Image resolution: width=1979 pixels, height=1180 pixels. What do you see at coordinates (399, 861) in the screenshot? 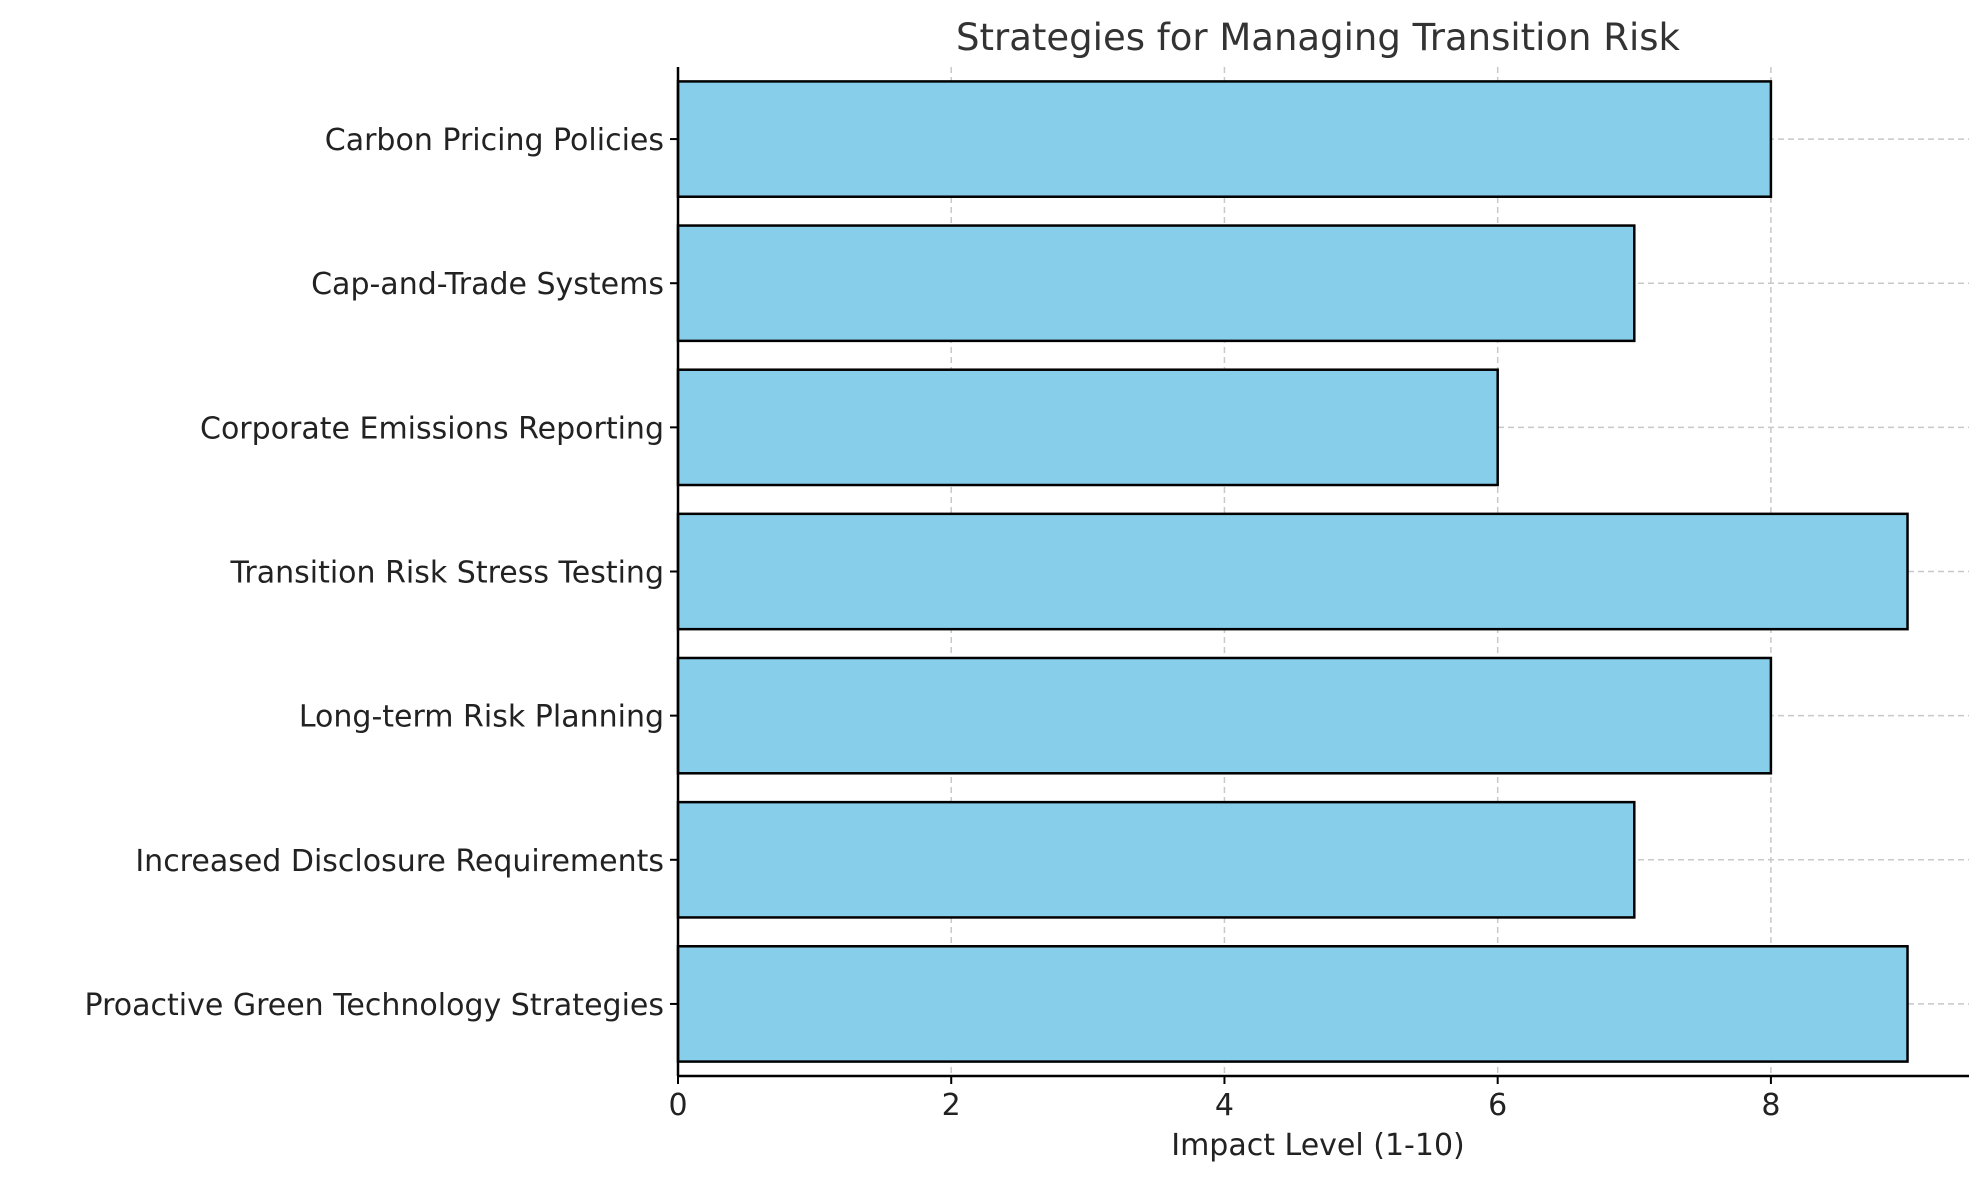
I see `y-tick-label: Increased Disclosure Requirements` at bounding box center [399, 861].